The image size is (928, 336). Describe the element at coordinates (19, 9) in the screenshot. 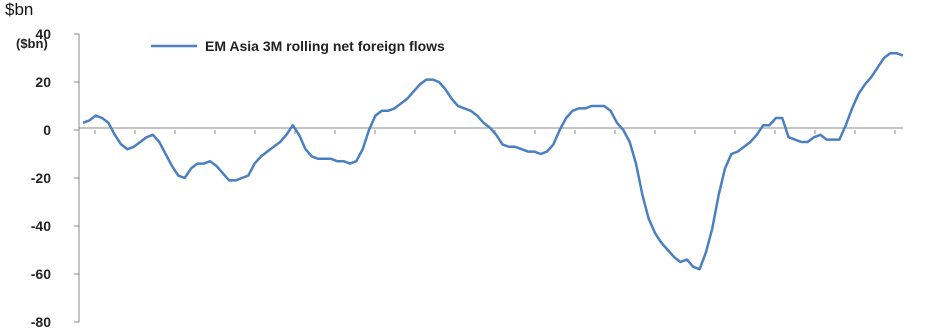

I see `chart-title: $bn` at that location.